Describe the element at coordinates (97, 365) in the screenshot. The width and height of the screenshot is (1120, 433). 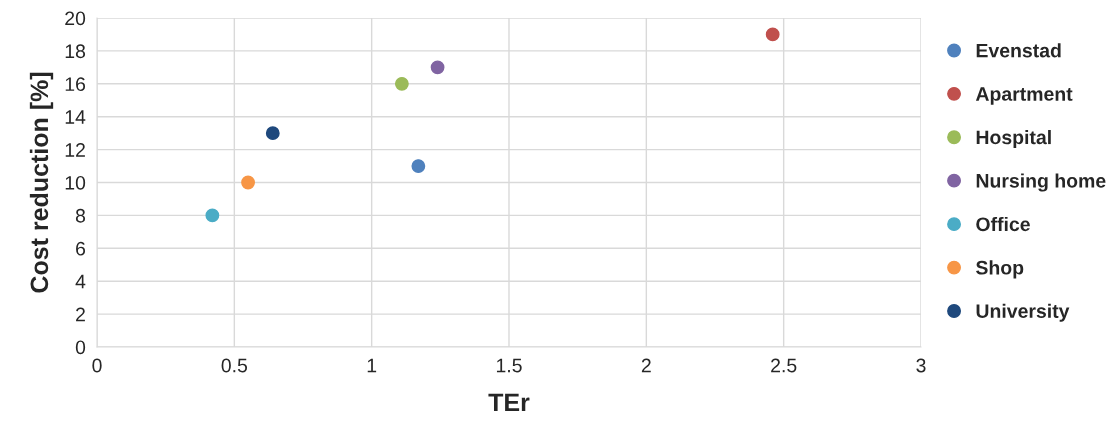
I see `x-tick-label: 0` at that location.